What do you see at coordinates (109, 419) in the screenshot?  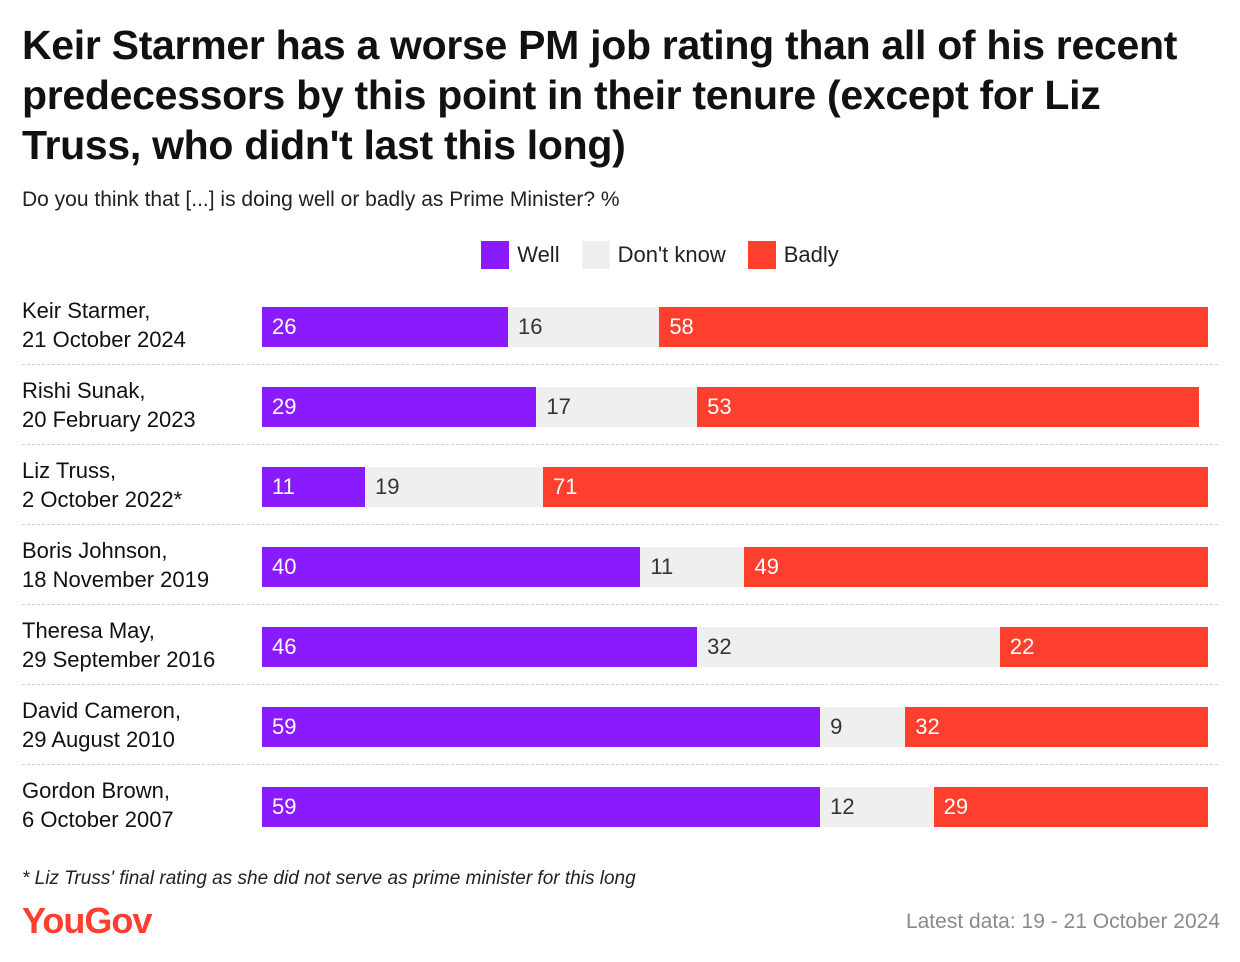 I see `category-date: 20 February 2023` at bounding box center [109, 419].